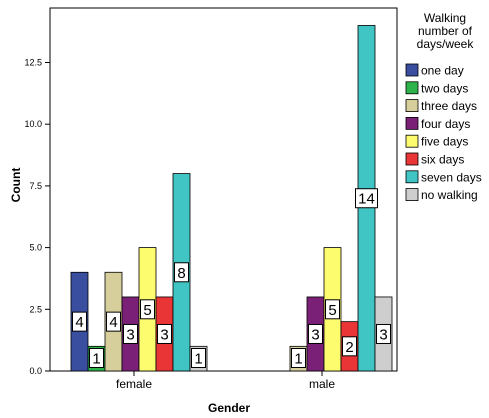 This screenshot has height=418, width=489. I want to click on y-tick-label: 12.5, so click(33, 63).